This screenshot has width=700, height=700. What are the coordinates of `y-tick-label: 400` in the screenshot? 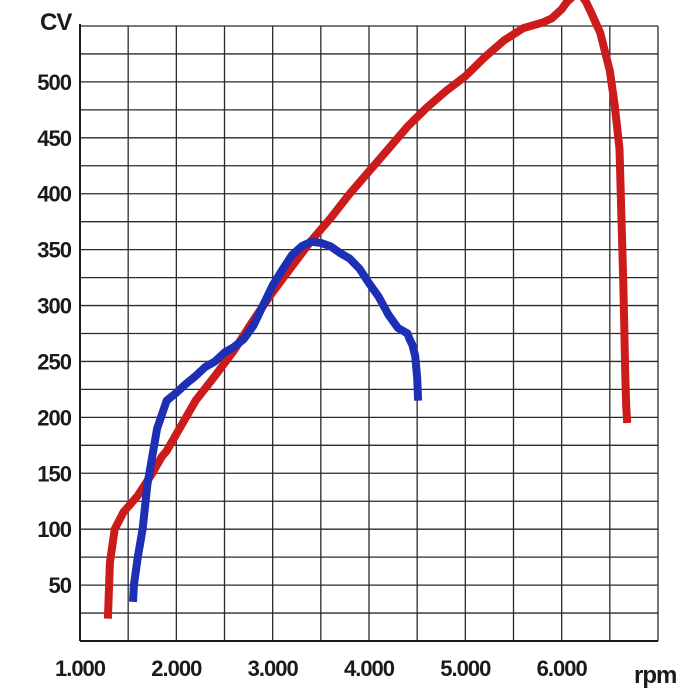 It's located at (54, 194).